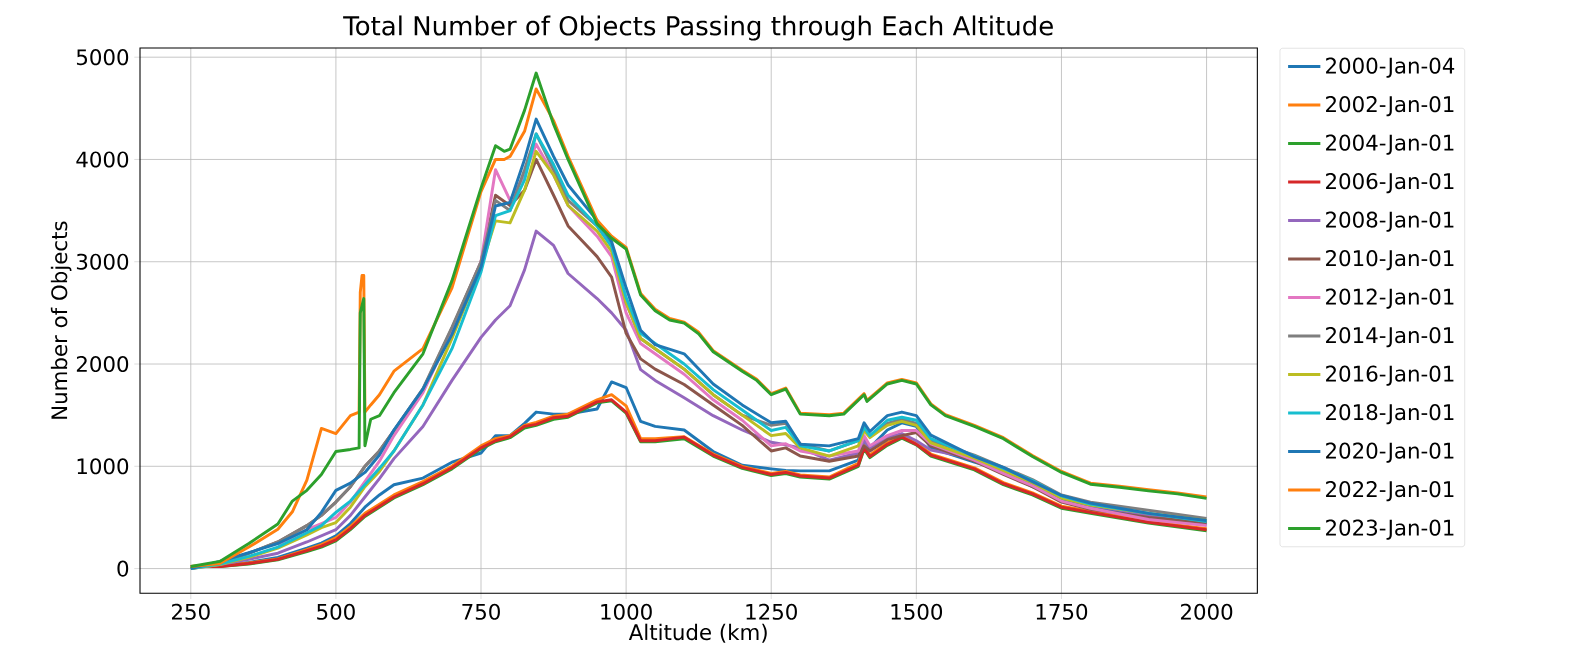 This screenshot has height=669, width=1576. Describe the element at coordinates (1390, 221) in the screenshot. I see `legend-label: 2008-Jan-01` at that location.